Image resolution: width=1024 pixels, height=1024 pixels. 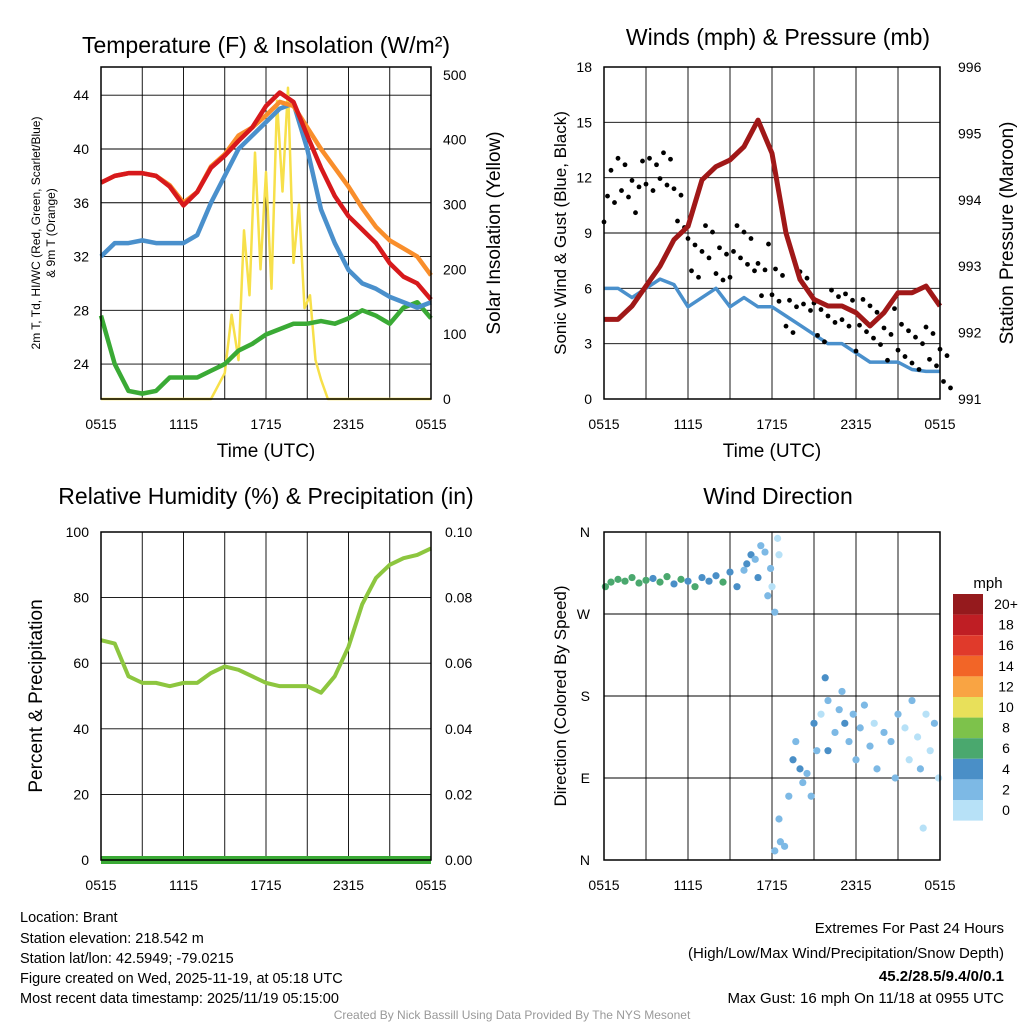 What do you see at coordinates (970, 67) in the screenshot?
I see `y2-tick-label: 996` at bounding box center [970, 67].